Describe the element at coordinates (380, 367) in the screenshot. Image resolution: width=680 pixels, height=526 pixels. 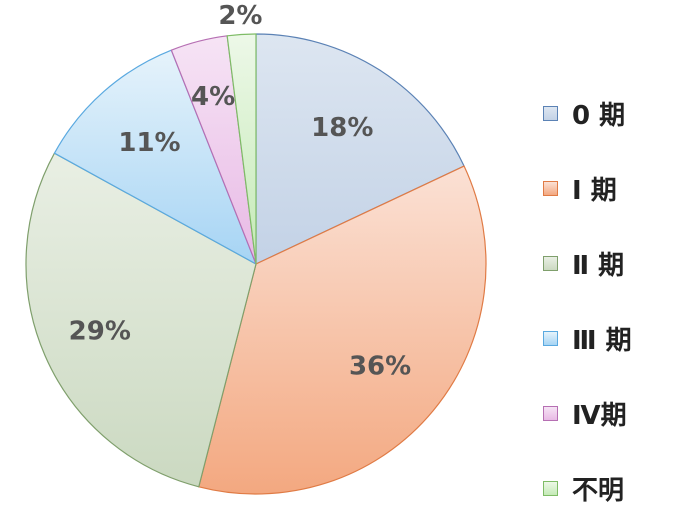
I see `slice-percent-label: 36%` at that location.